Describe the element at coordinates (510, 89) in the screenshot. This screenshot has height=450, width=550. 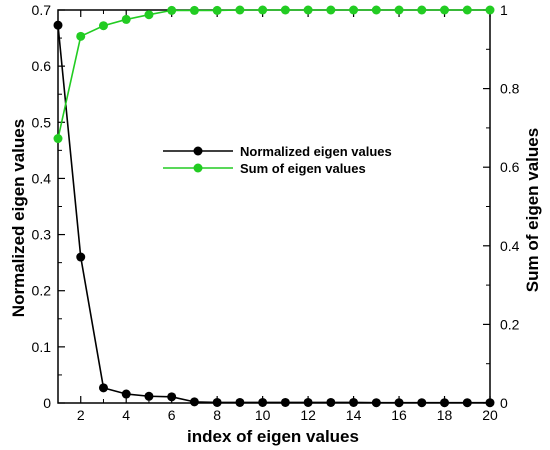
I see `y-right-tick-label: 0.8` at that location.